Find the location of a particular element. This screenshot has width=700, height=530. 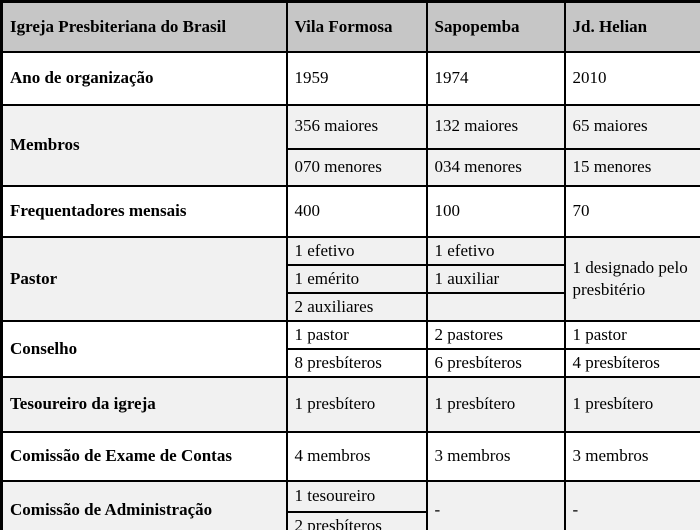

cell-administracao-sapopemba: - is located at coordinates (495, 504).